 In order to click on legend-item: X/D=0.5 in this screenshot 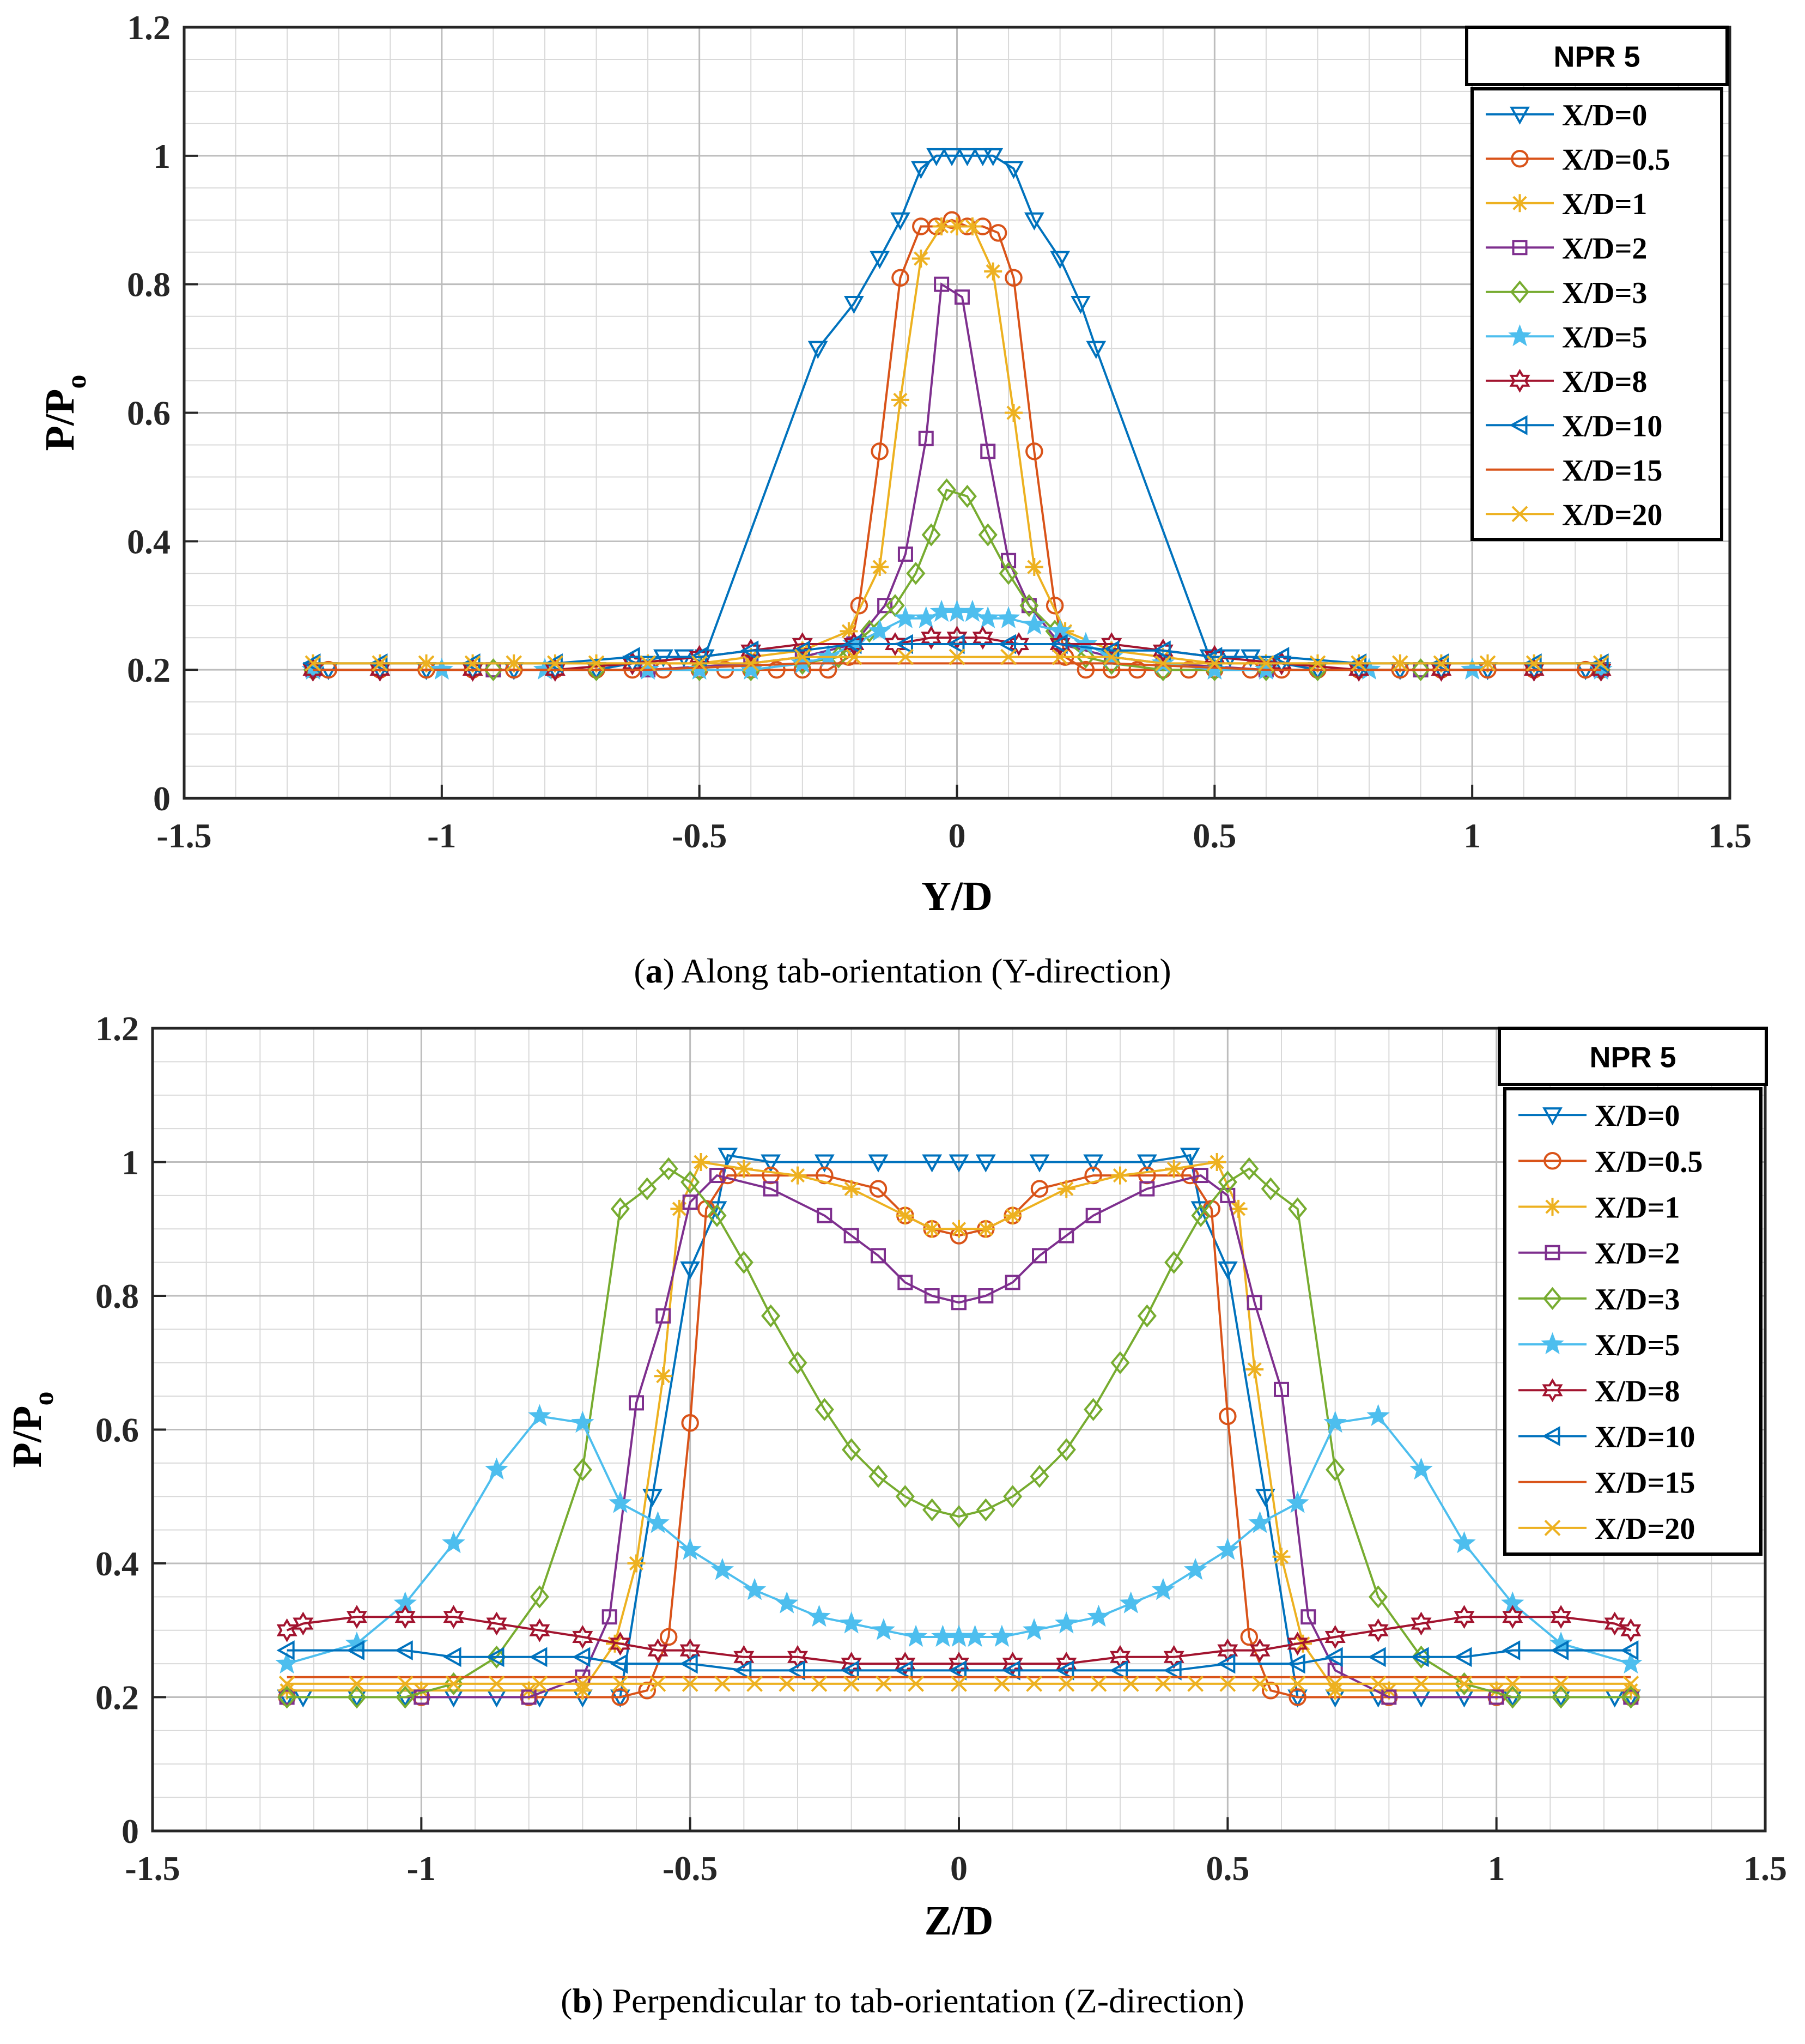, I will do `click(1610, 1162)`.